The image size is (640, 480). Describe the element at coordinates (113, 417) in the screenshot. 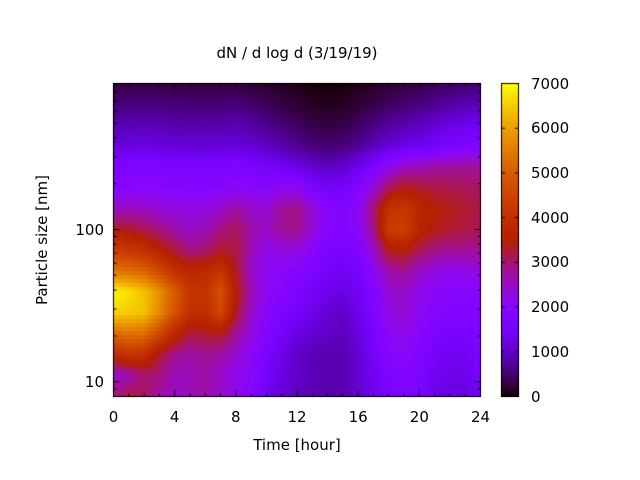

I see `x-tick-label: 0` at that location.